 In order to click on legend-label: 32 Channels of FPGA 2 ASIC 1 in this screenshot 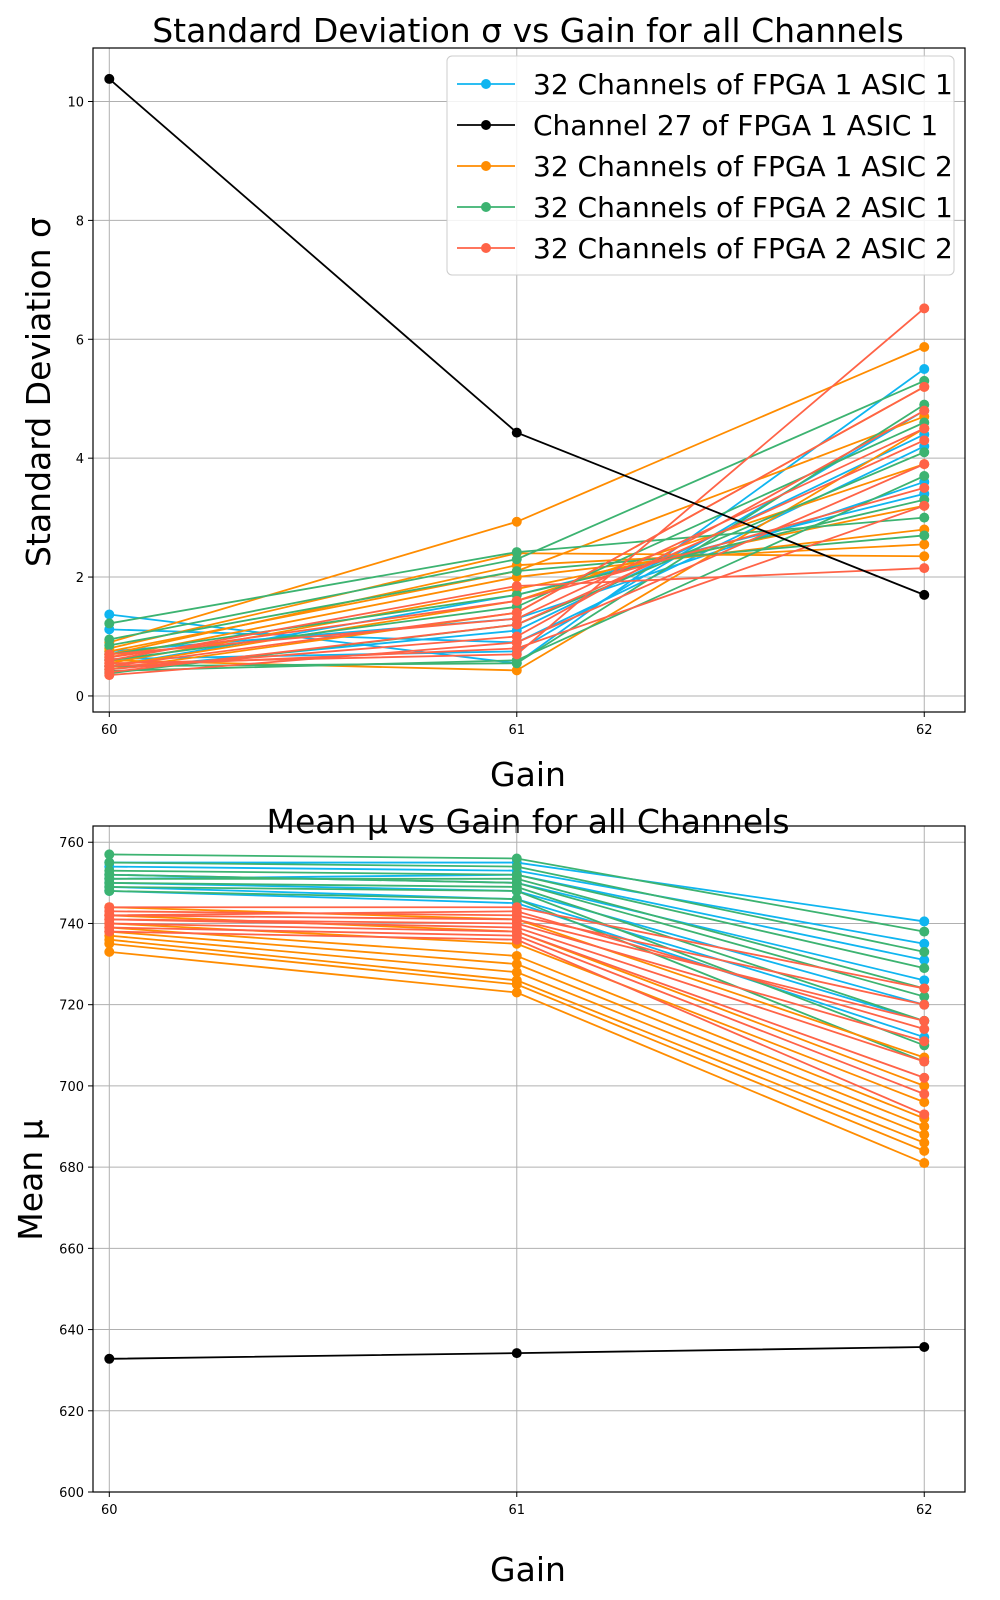, I will do `click(743, 207)`.